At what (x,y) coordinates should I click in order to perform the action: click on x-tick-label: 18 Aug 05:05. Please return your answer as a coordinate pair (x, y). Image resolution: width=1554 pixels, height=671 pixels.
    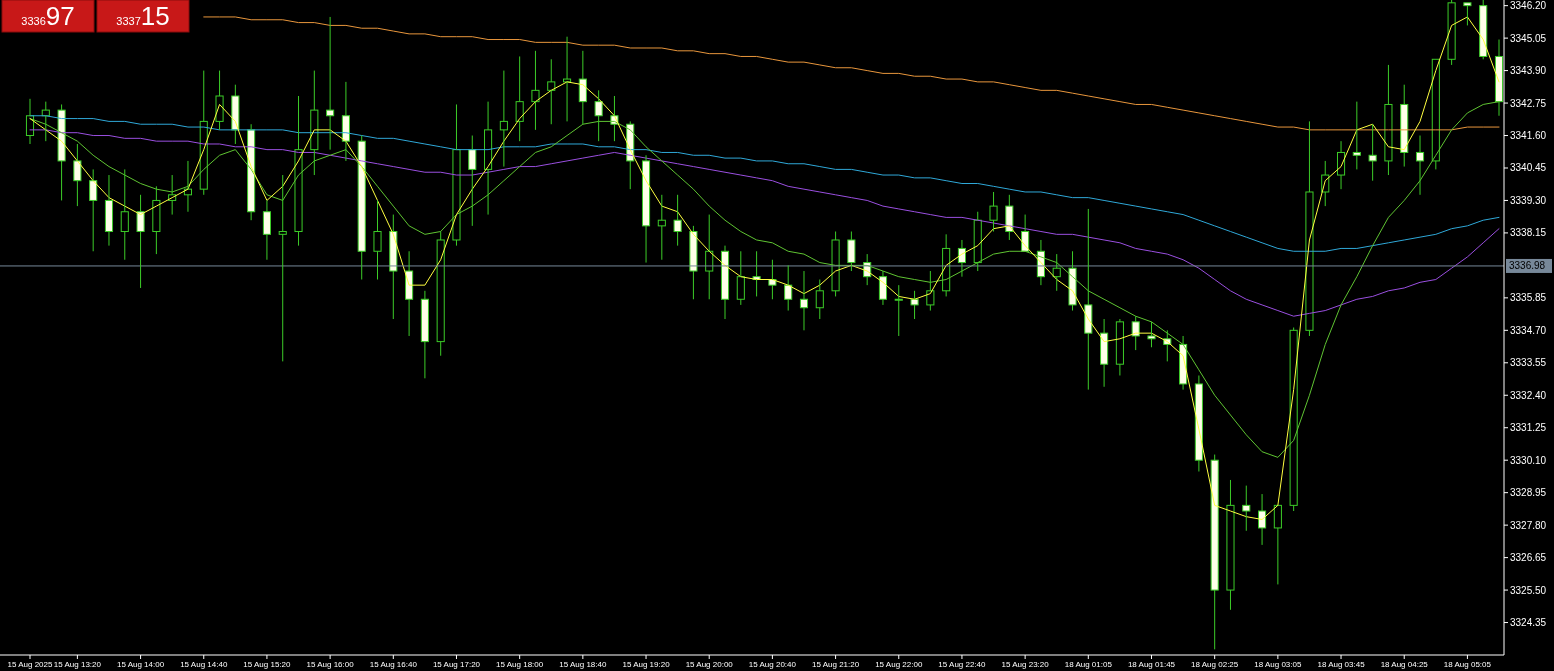
    Looking at the image, I should click on (1467, 664).